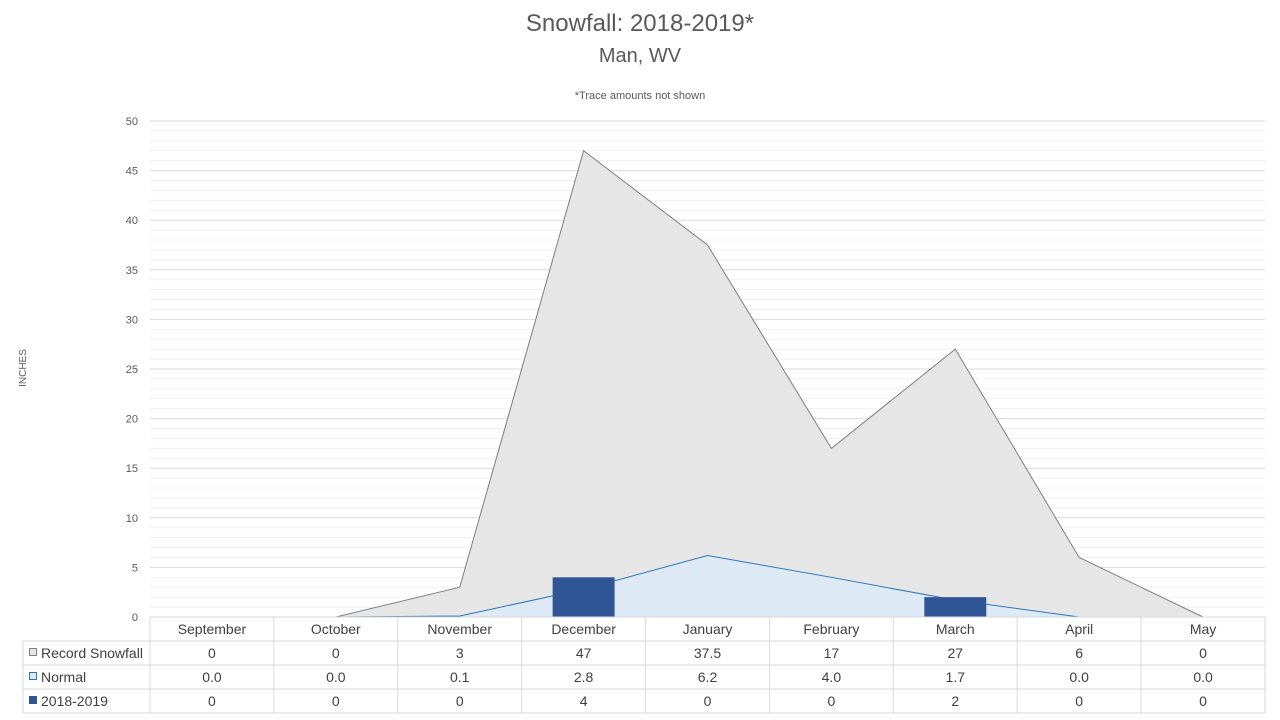  I want to click on legend-entry-2018-2019: 2018-2019, so click(74, 701).